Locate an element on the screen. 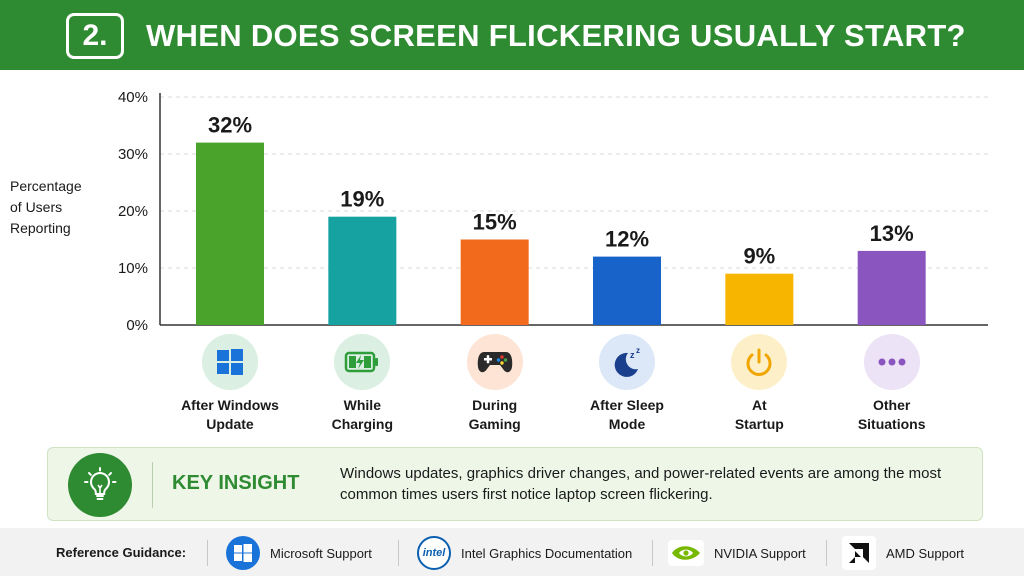 The height and width of the screenshot is (576, 1024). category-label: During Gaming is located at coordinates (494, 414).